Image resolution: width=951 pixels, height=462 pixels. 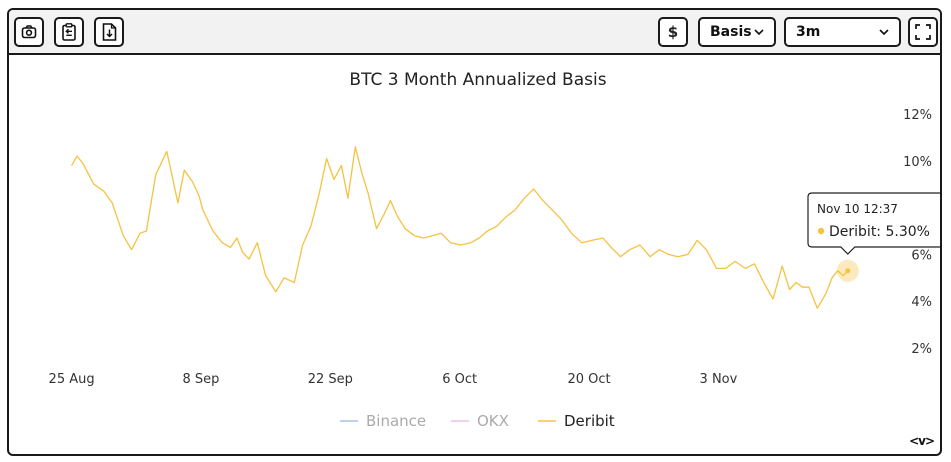 I want to click on currency-label: $, so click(x=673, y=32).